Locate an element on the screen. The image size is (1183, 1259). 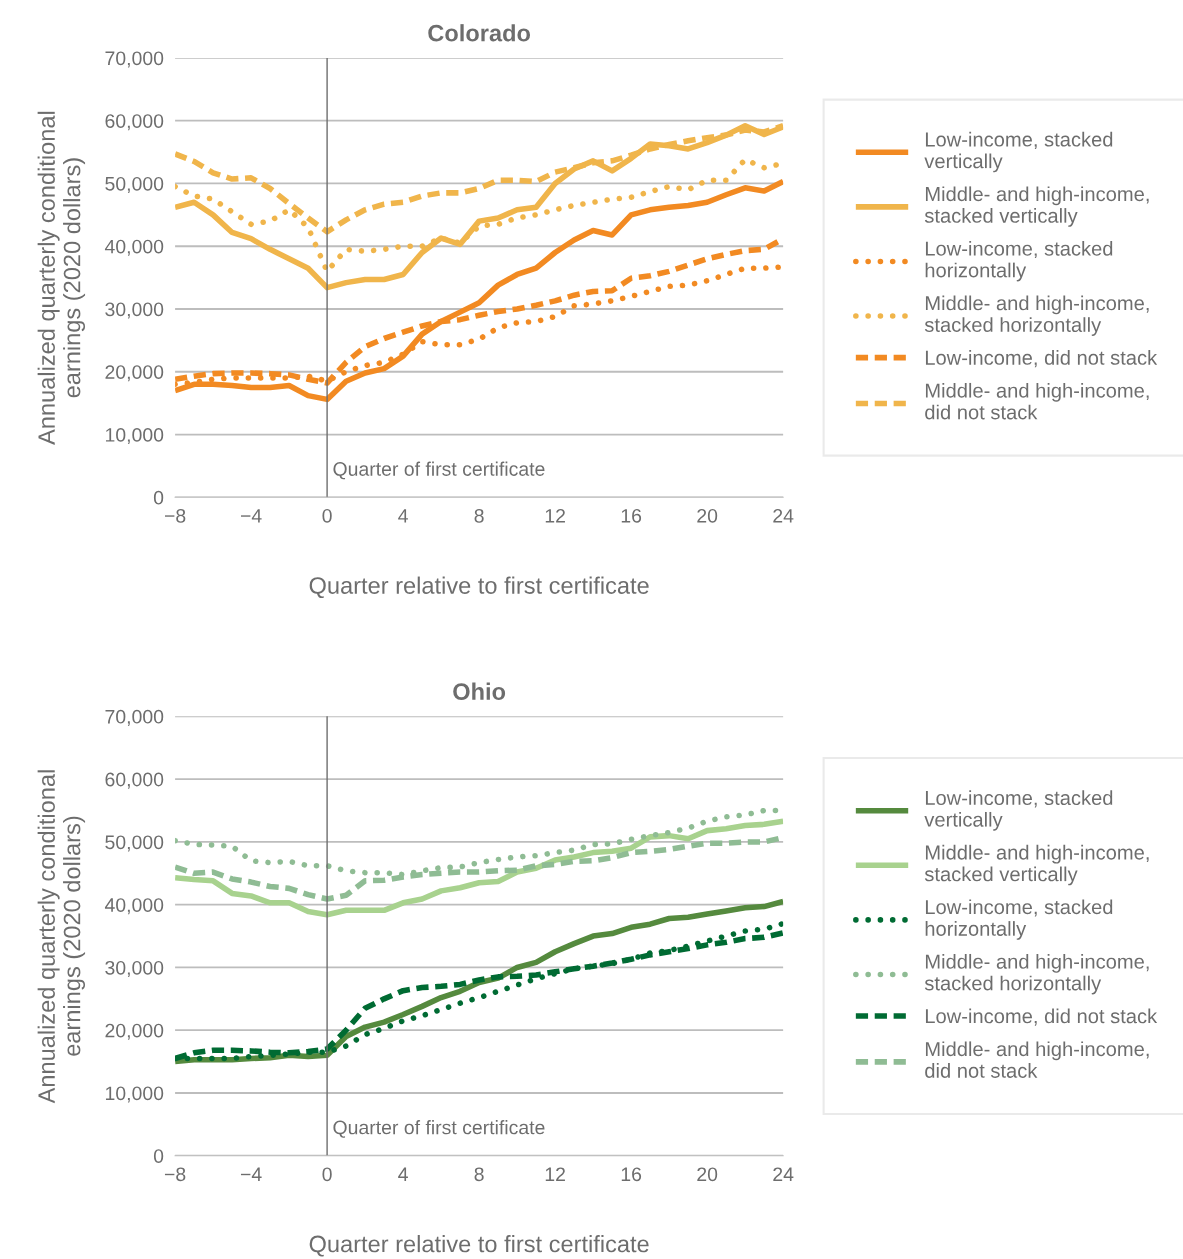
chart-title: Colorado is located at coordinates (479, 33).